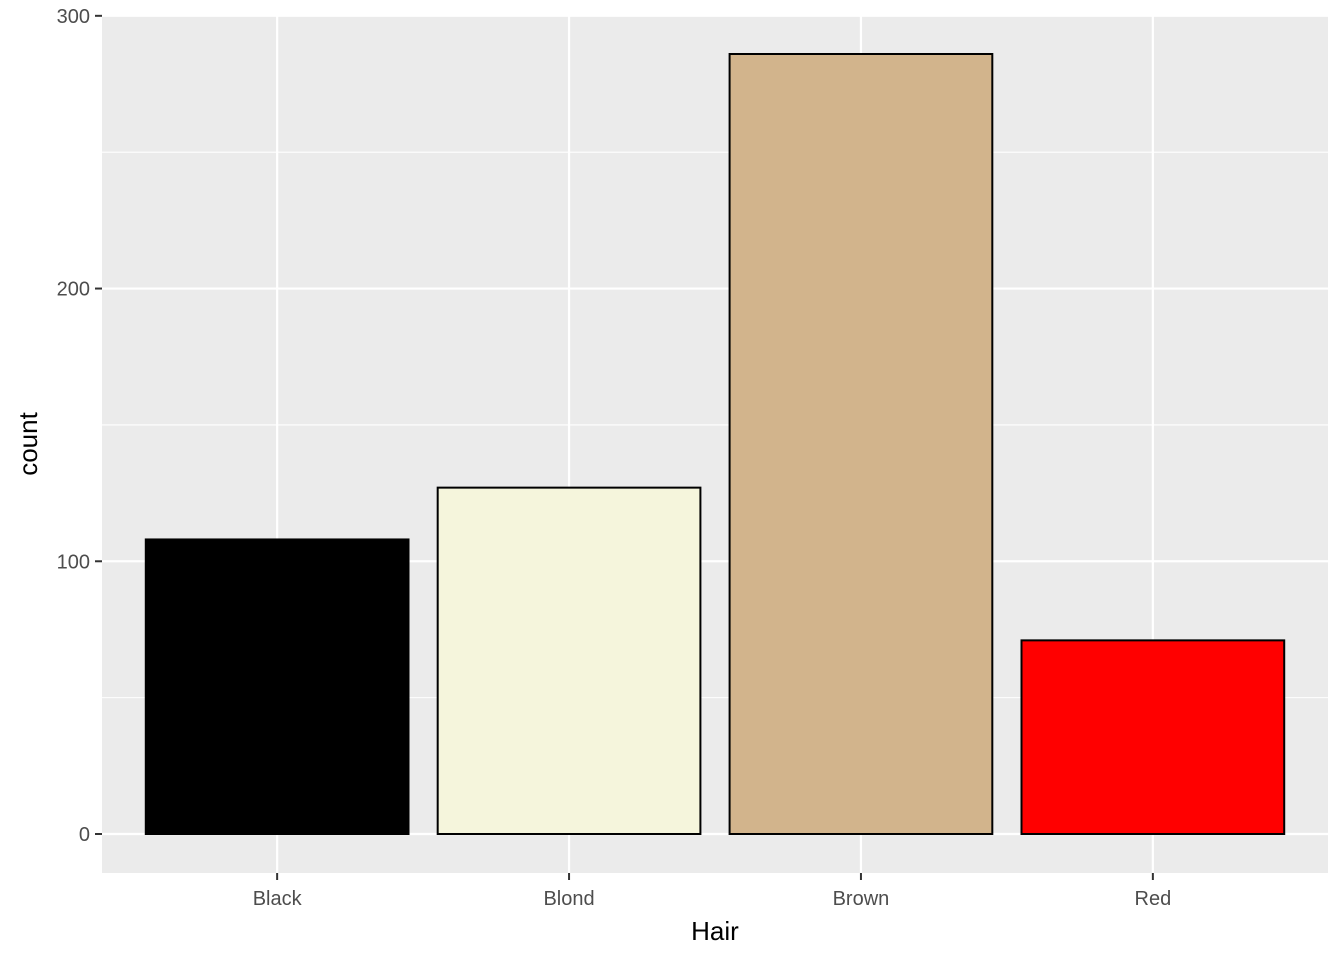 The image size is (1344, 965). Describe the element at coordinates (715, 931) in the screenshot. I see `x-axis-title: Hair` at that location.